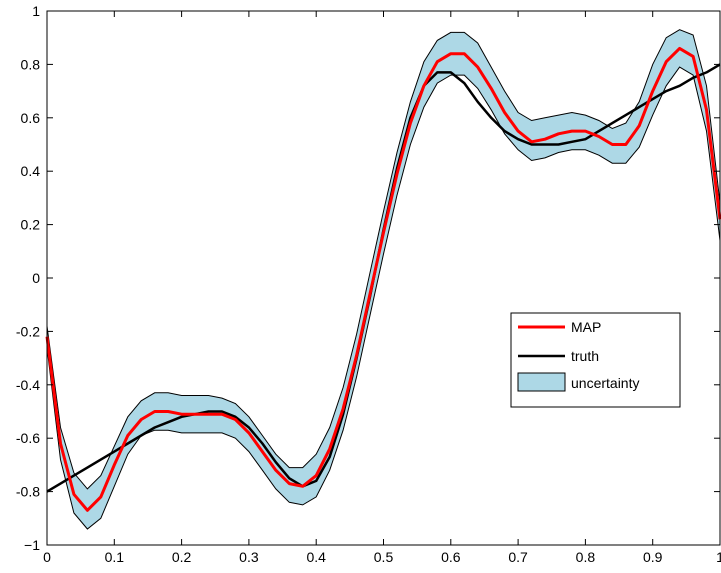 This screenshot has width=721, height=573. I want to click on y-tick-label: -0.2, so click(28, 331).